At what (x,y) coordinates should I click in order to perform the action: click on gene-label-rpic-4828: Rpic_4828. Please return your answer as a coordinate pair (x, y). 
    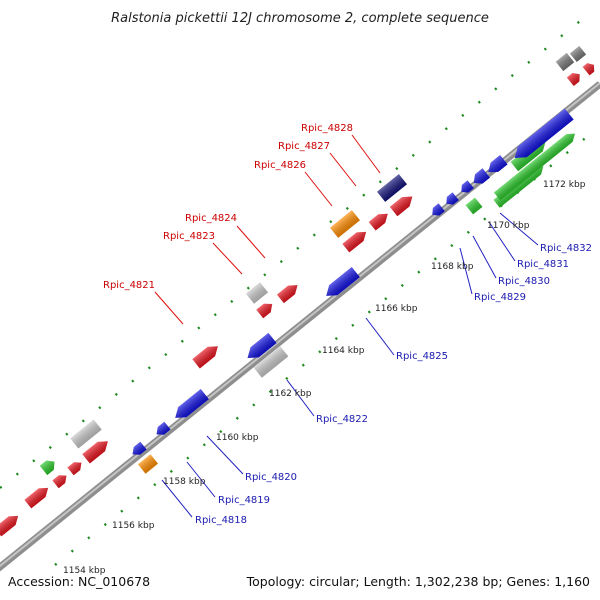
    Looking at the image, I should click on (327, 128).